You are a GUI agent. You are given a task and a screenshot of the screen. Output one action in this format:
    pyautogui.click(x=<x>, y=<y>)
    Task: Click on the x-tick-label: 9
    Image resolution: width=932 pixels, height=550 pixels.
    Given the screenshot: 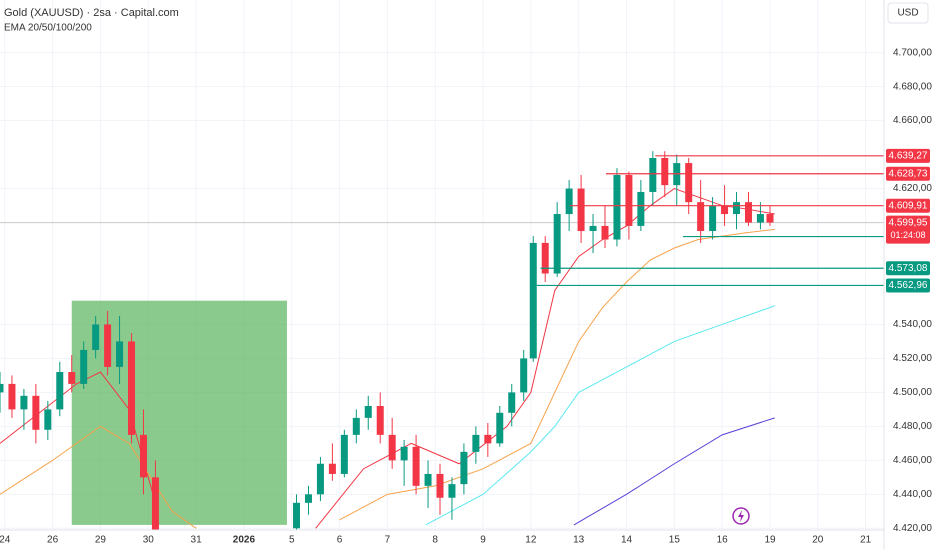 What is the action you would take?
    pyautogui.click(x=483, y=540)
    